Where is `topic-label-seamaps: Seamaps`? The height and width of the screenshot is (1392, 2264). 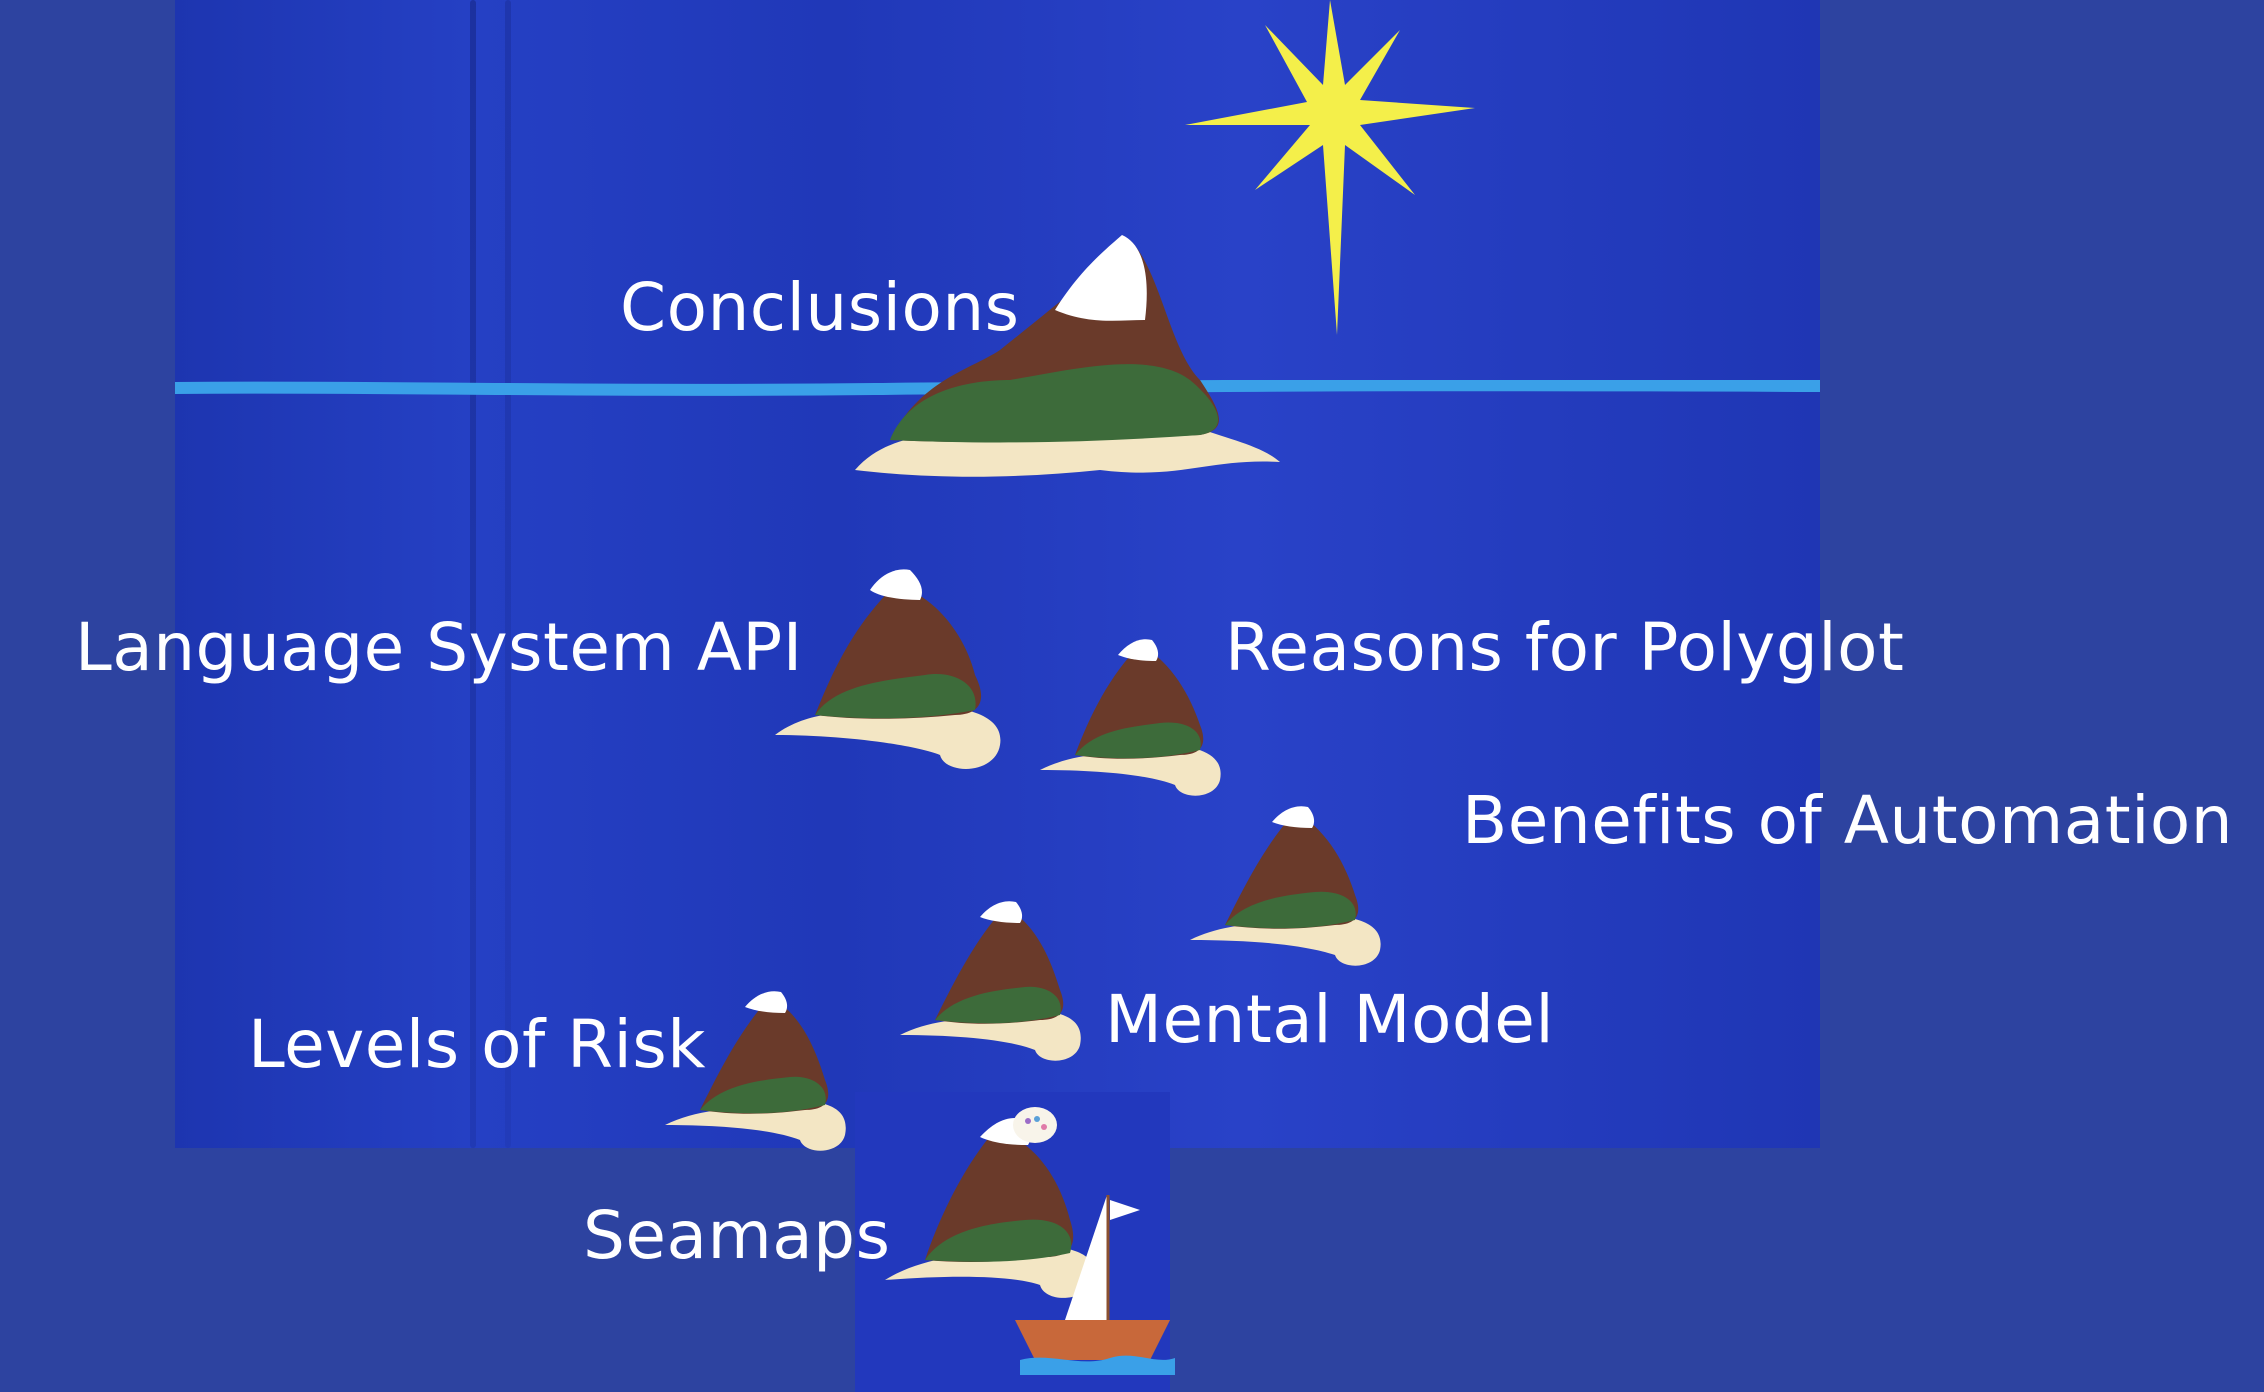 topic-label-seamaps: Seamaps is located at coordinates (737, 1235).